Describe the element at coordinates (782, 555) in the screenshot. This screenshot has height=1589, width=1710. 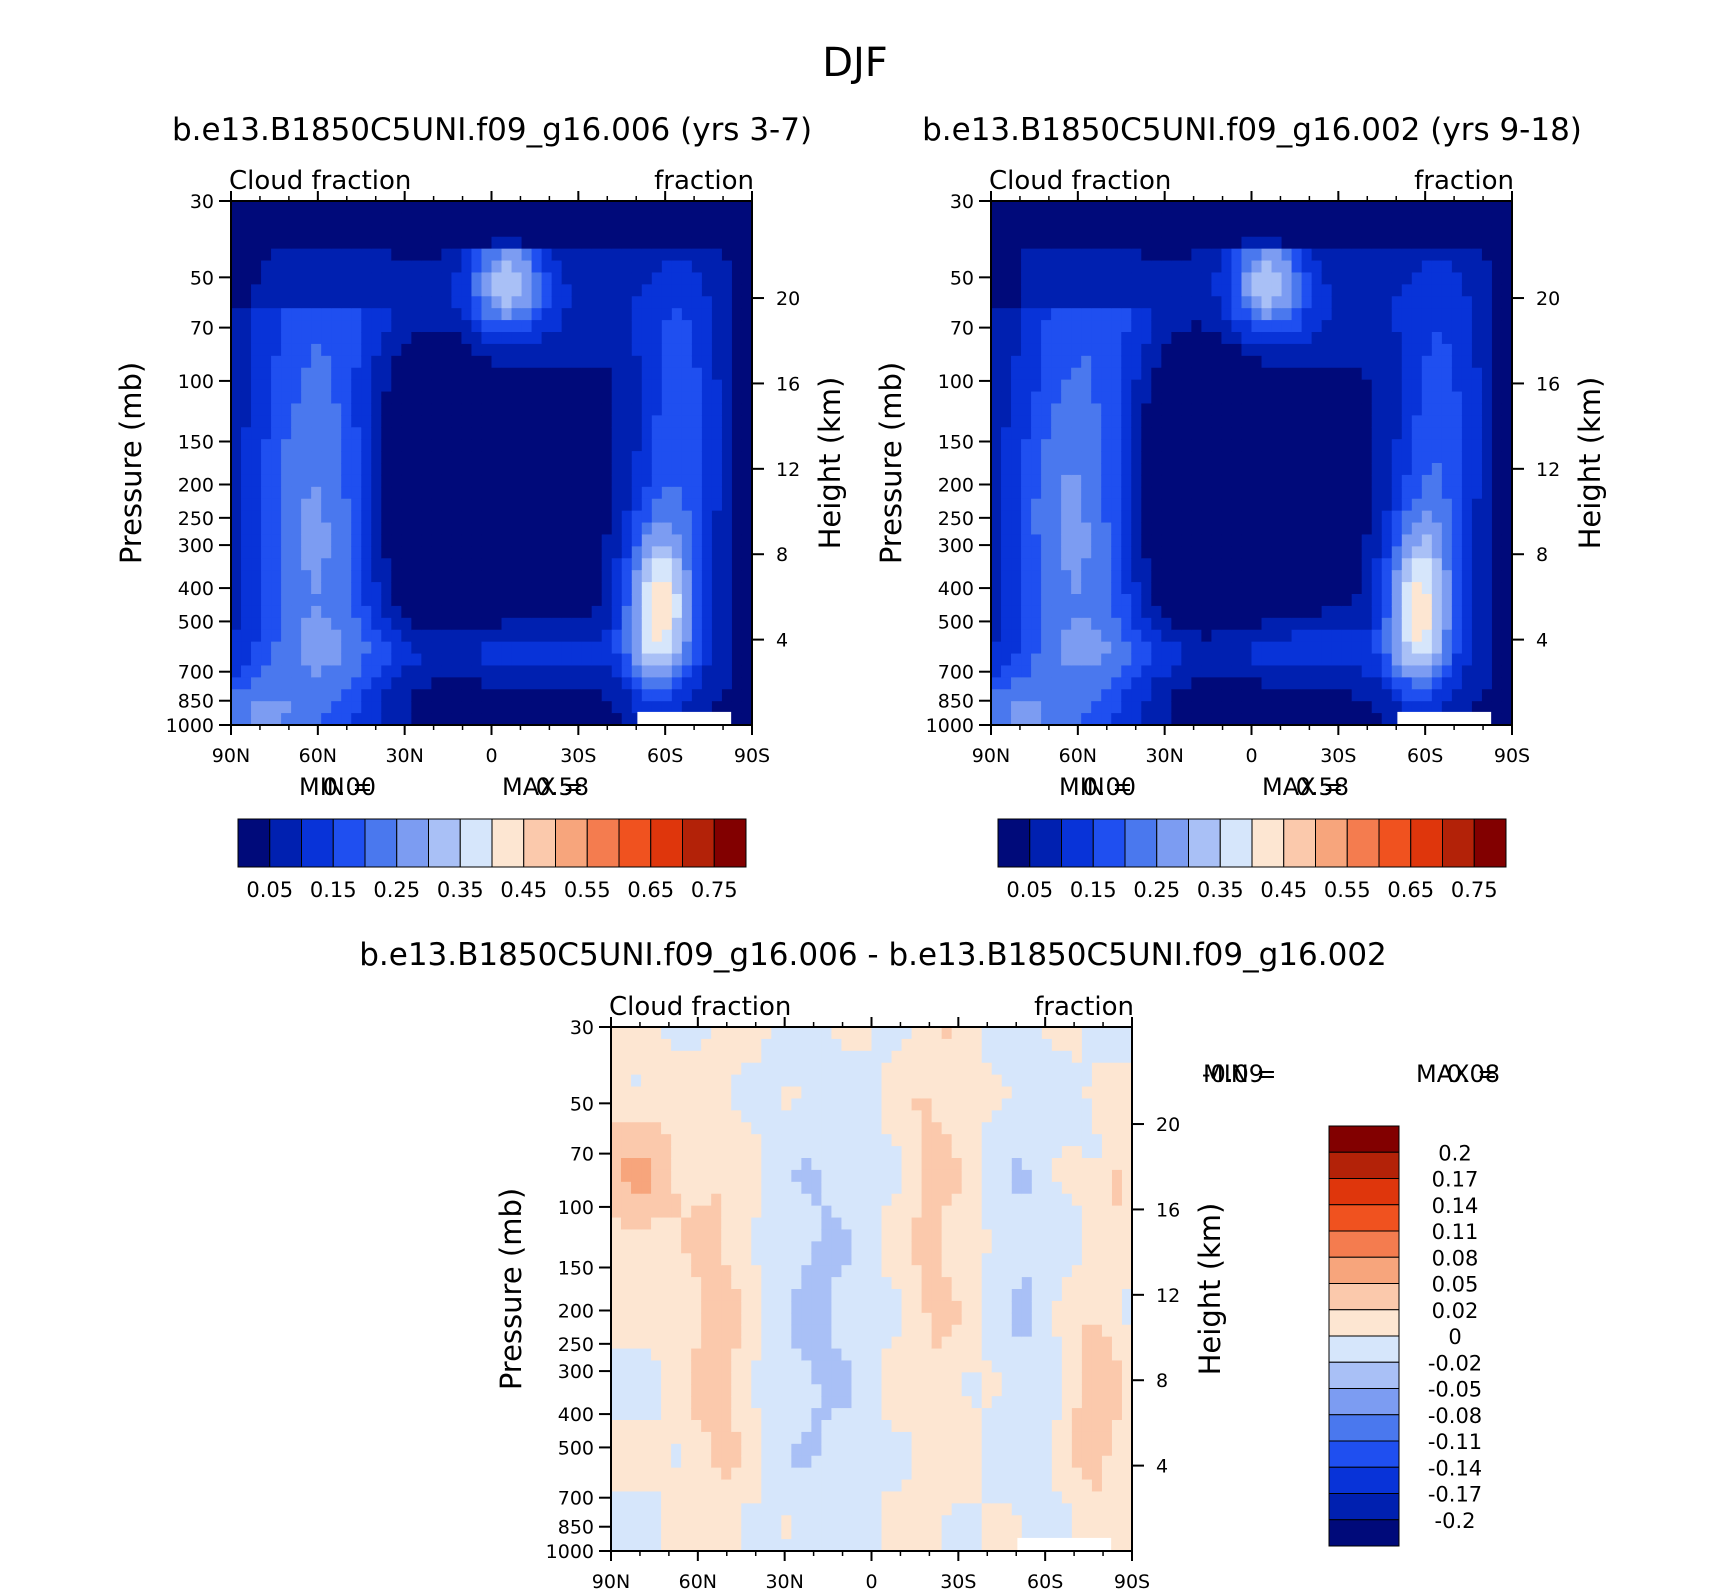
I see `y2-tick-label: 8` at that location.